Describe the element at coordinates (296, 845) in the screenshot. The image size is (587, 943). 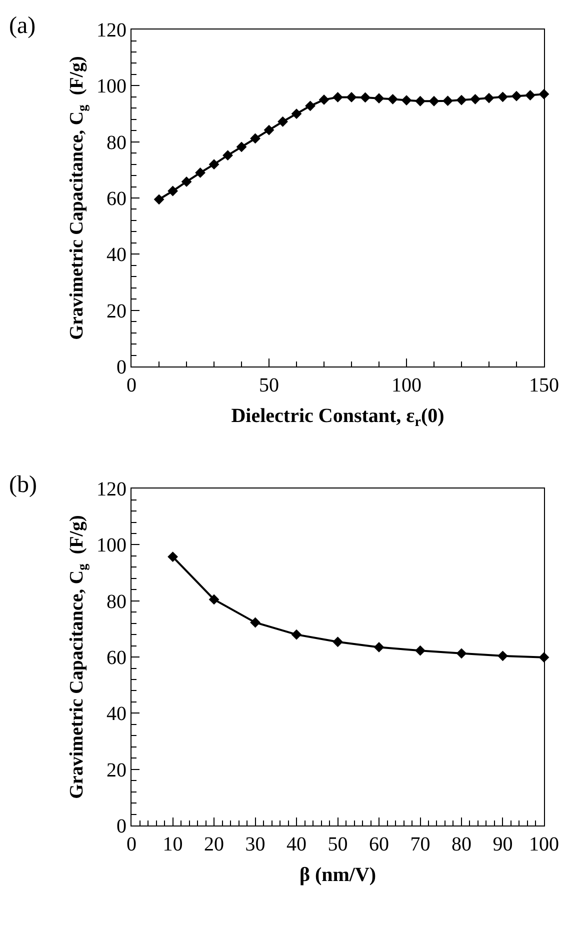
I see `x-tick-label: 40` at that location.